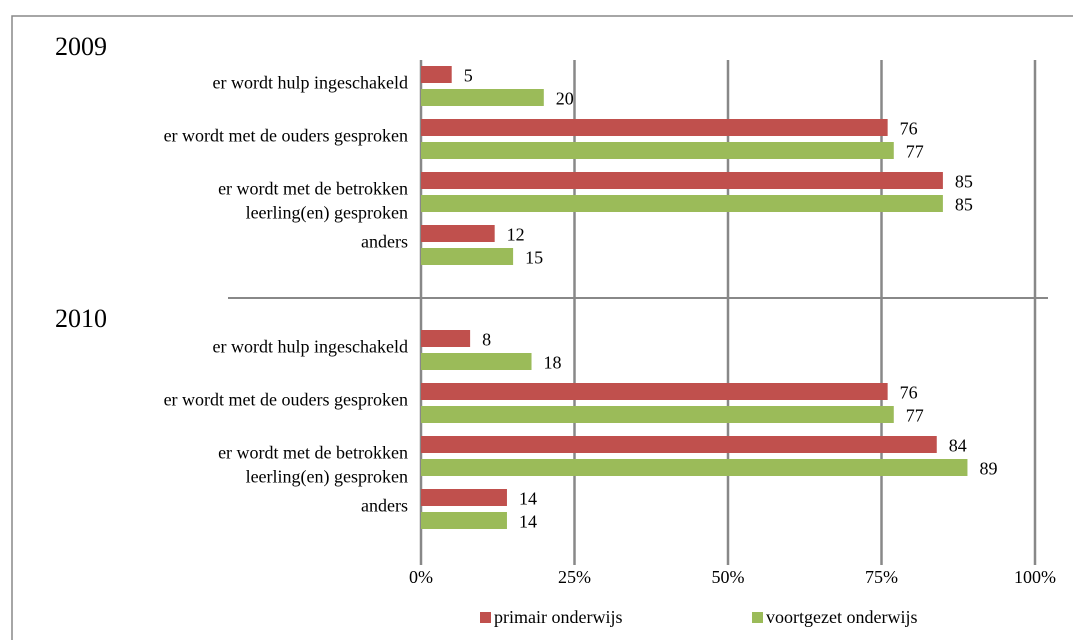 This screenshot has width=1073, height=640. I want to click on x-tick-label: 75%, so click(881, 577).